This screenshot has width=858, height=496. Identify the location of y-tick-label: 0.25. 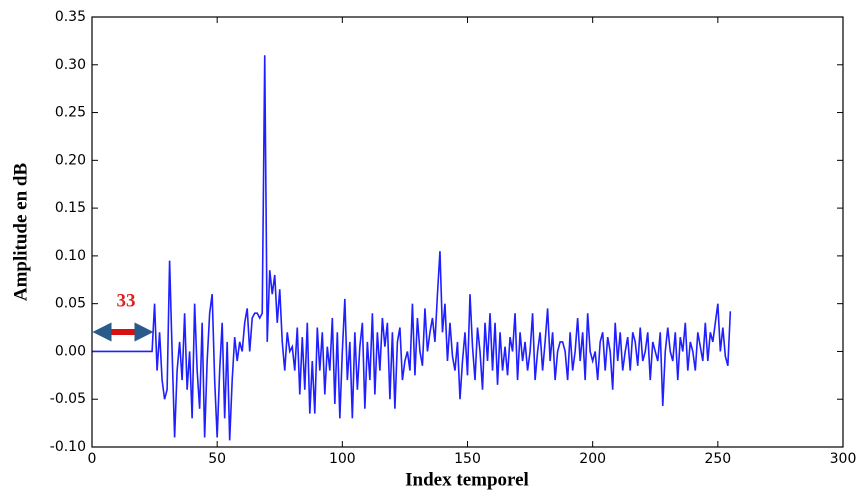
(70, 113).